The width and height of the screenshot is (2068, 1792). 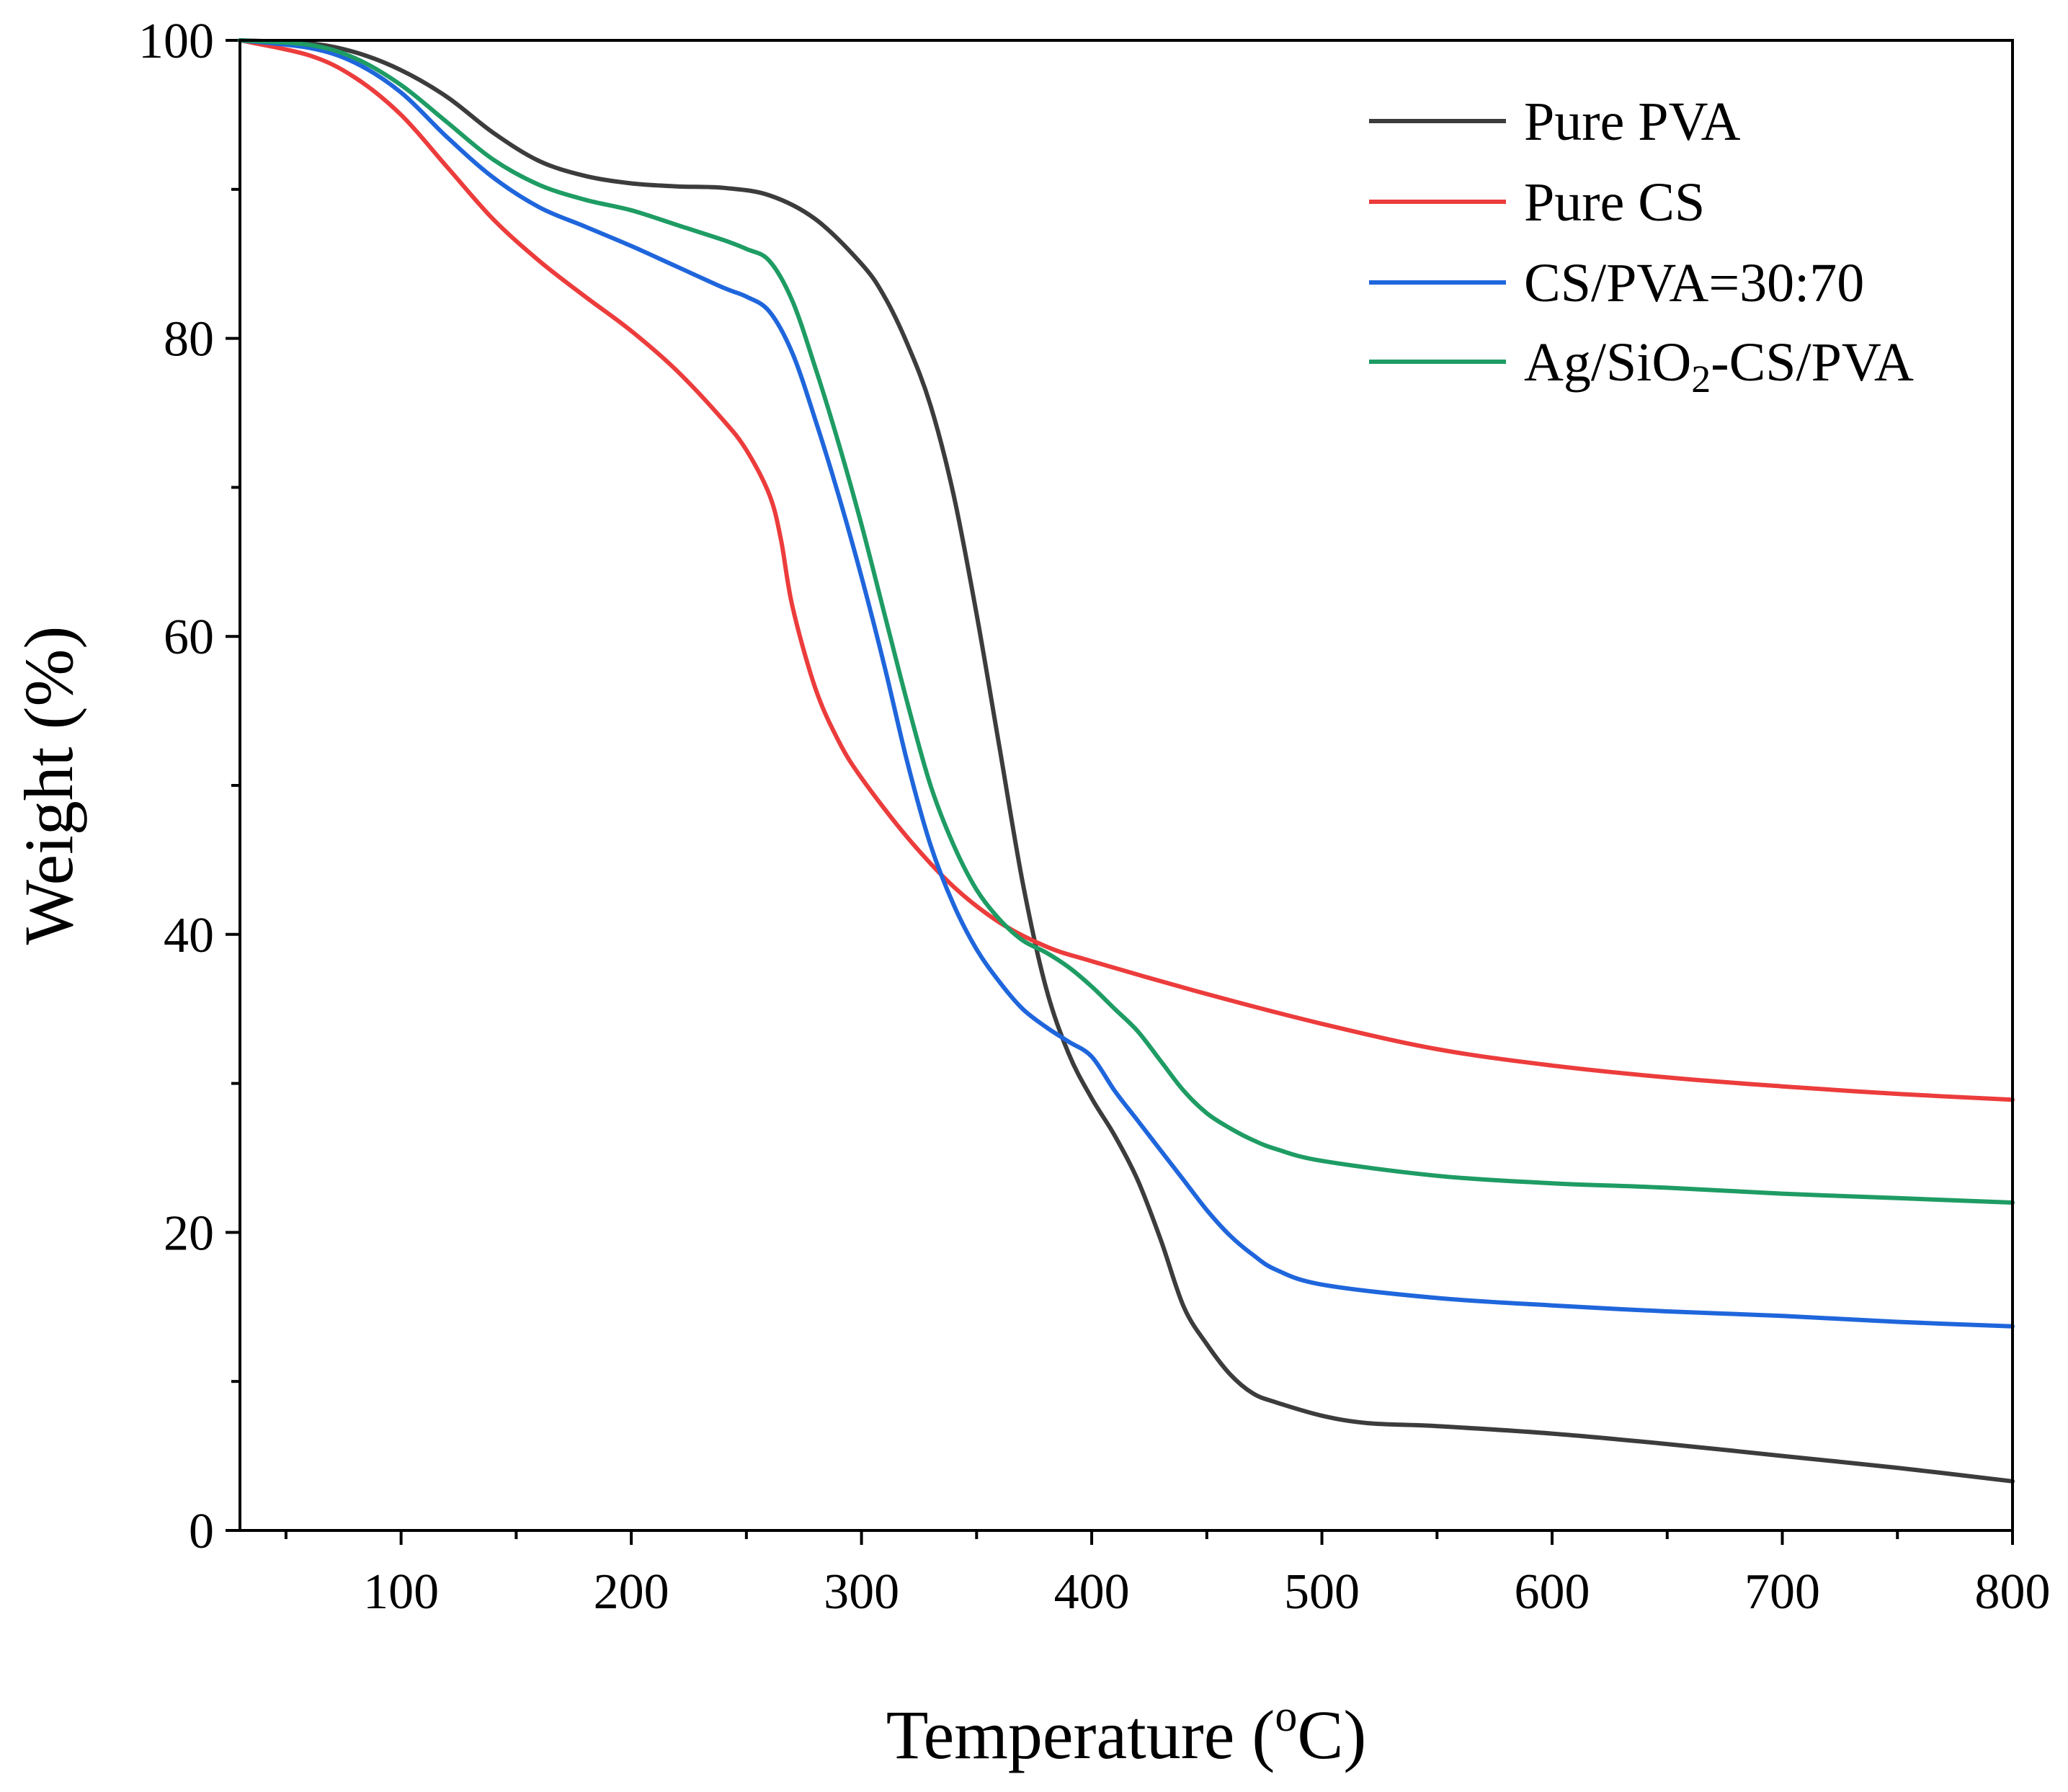 I want to click on x-tick-label: 100, so click(x=401, y=1592).